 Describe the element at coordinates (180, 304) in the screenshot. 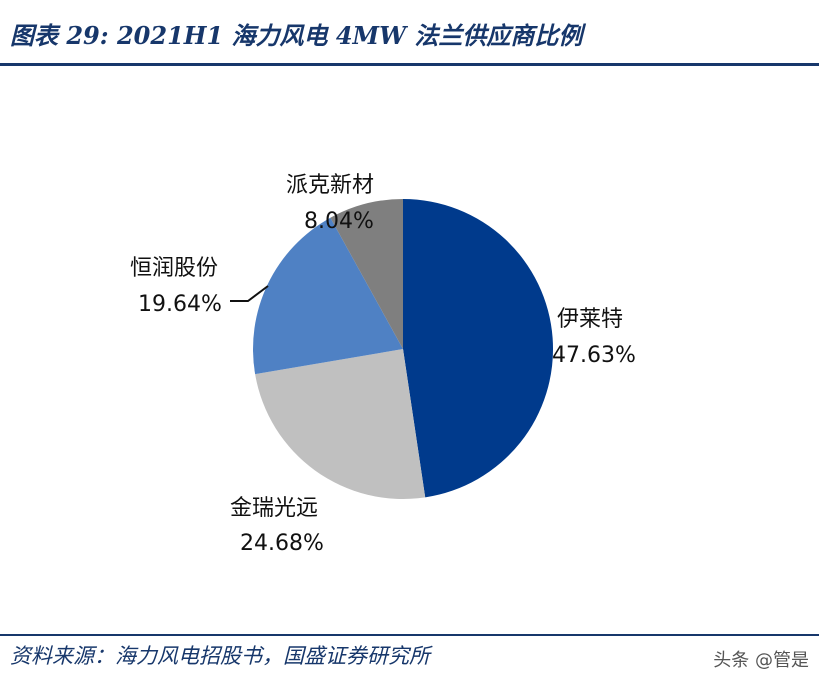

I see `slice-pct-label-2: 19.64%` at that location.